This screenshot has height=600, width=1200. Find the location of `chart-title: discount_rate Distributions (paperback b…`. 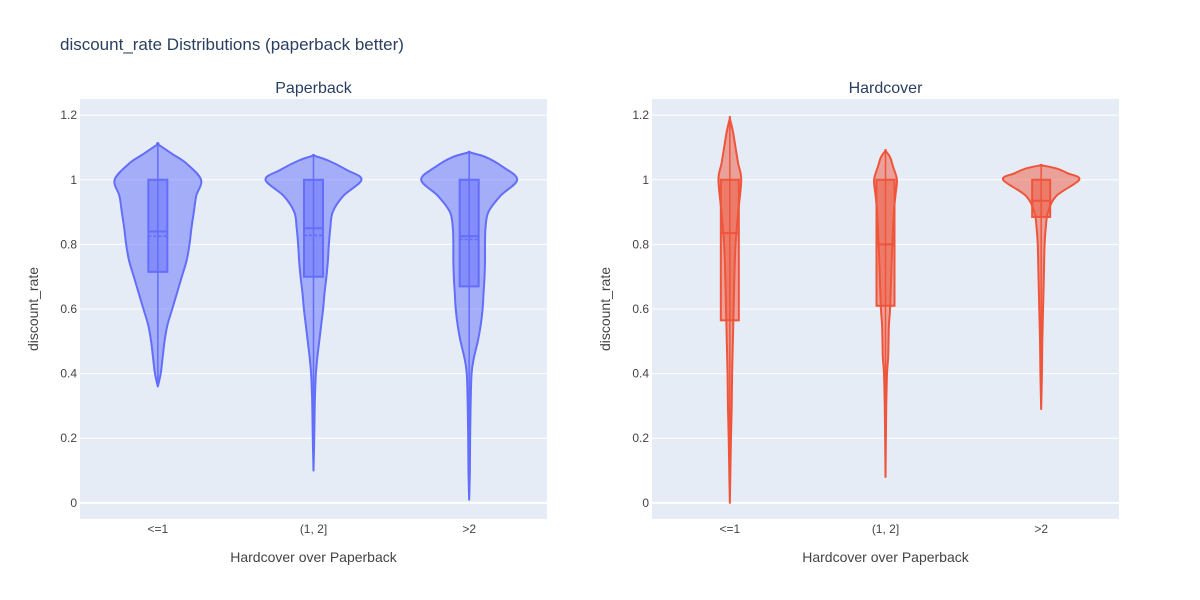

chart-title: discount_rate Distributions (paperback b… is located at coordinates (232, 44).